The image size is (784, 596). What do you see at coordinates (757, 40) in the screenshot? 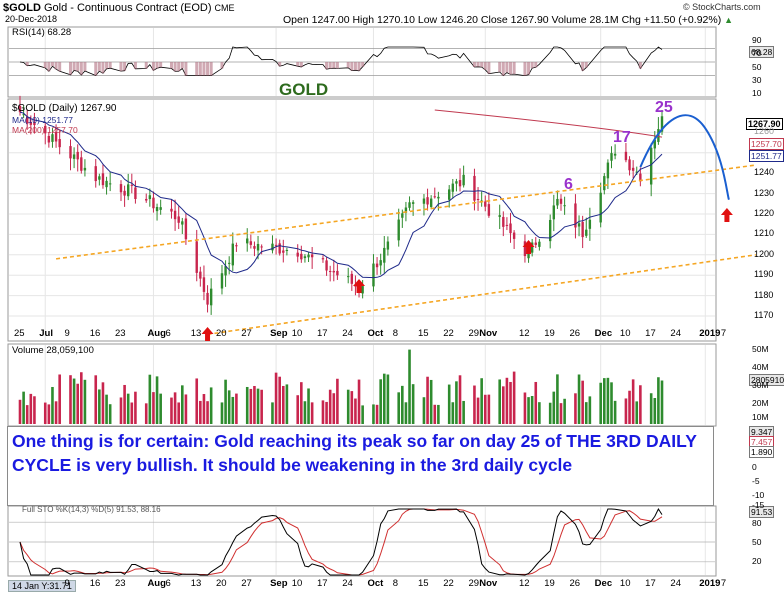
I see `rsi-tick-label: 90` at bounding box center [757, 40].